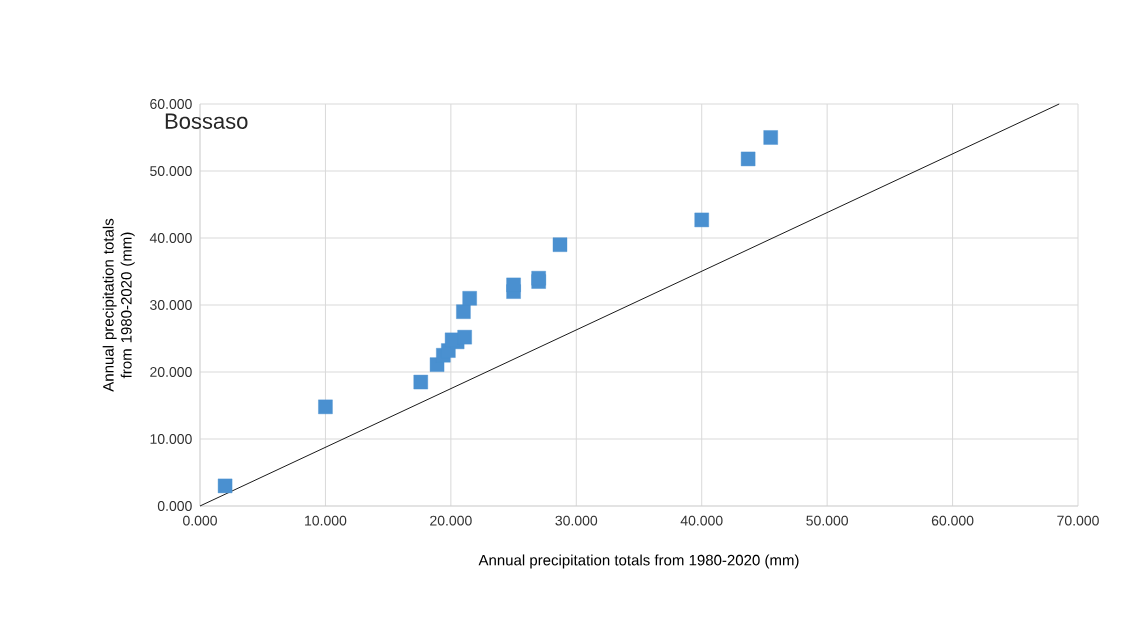 Image resolution: width=1137 pixels, height=621 pixels. What do you see at coordinates (171, 372) in the screenshot?
I see `y-tick-label: 20.000` at bounding box center [171, 372].